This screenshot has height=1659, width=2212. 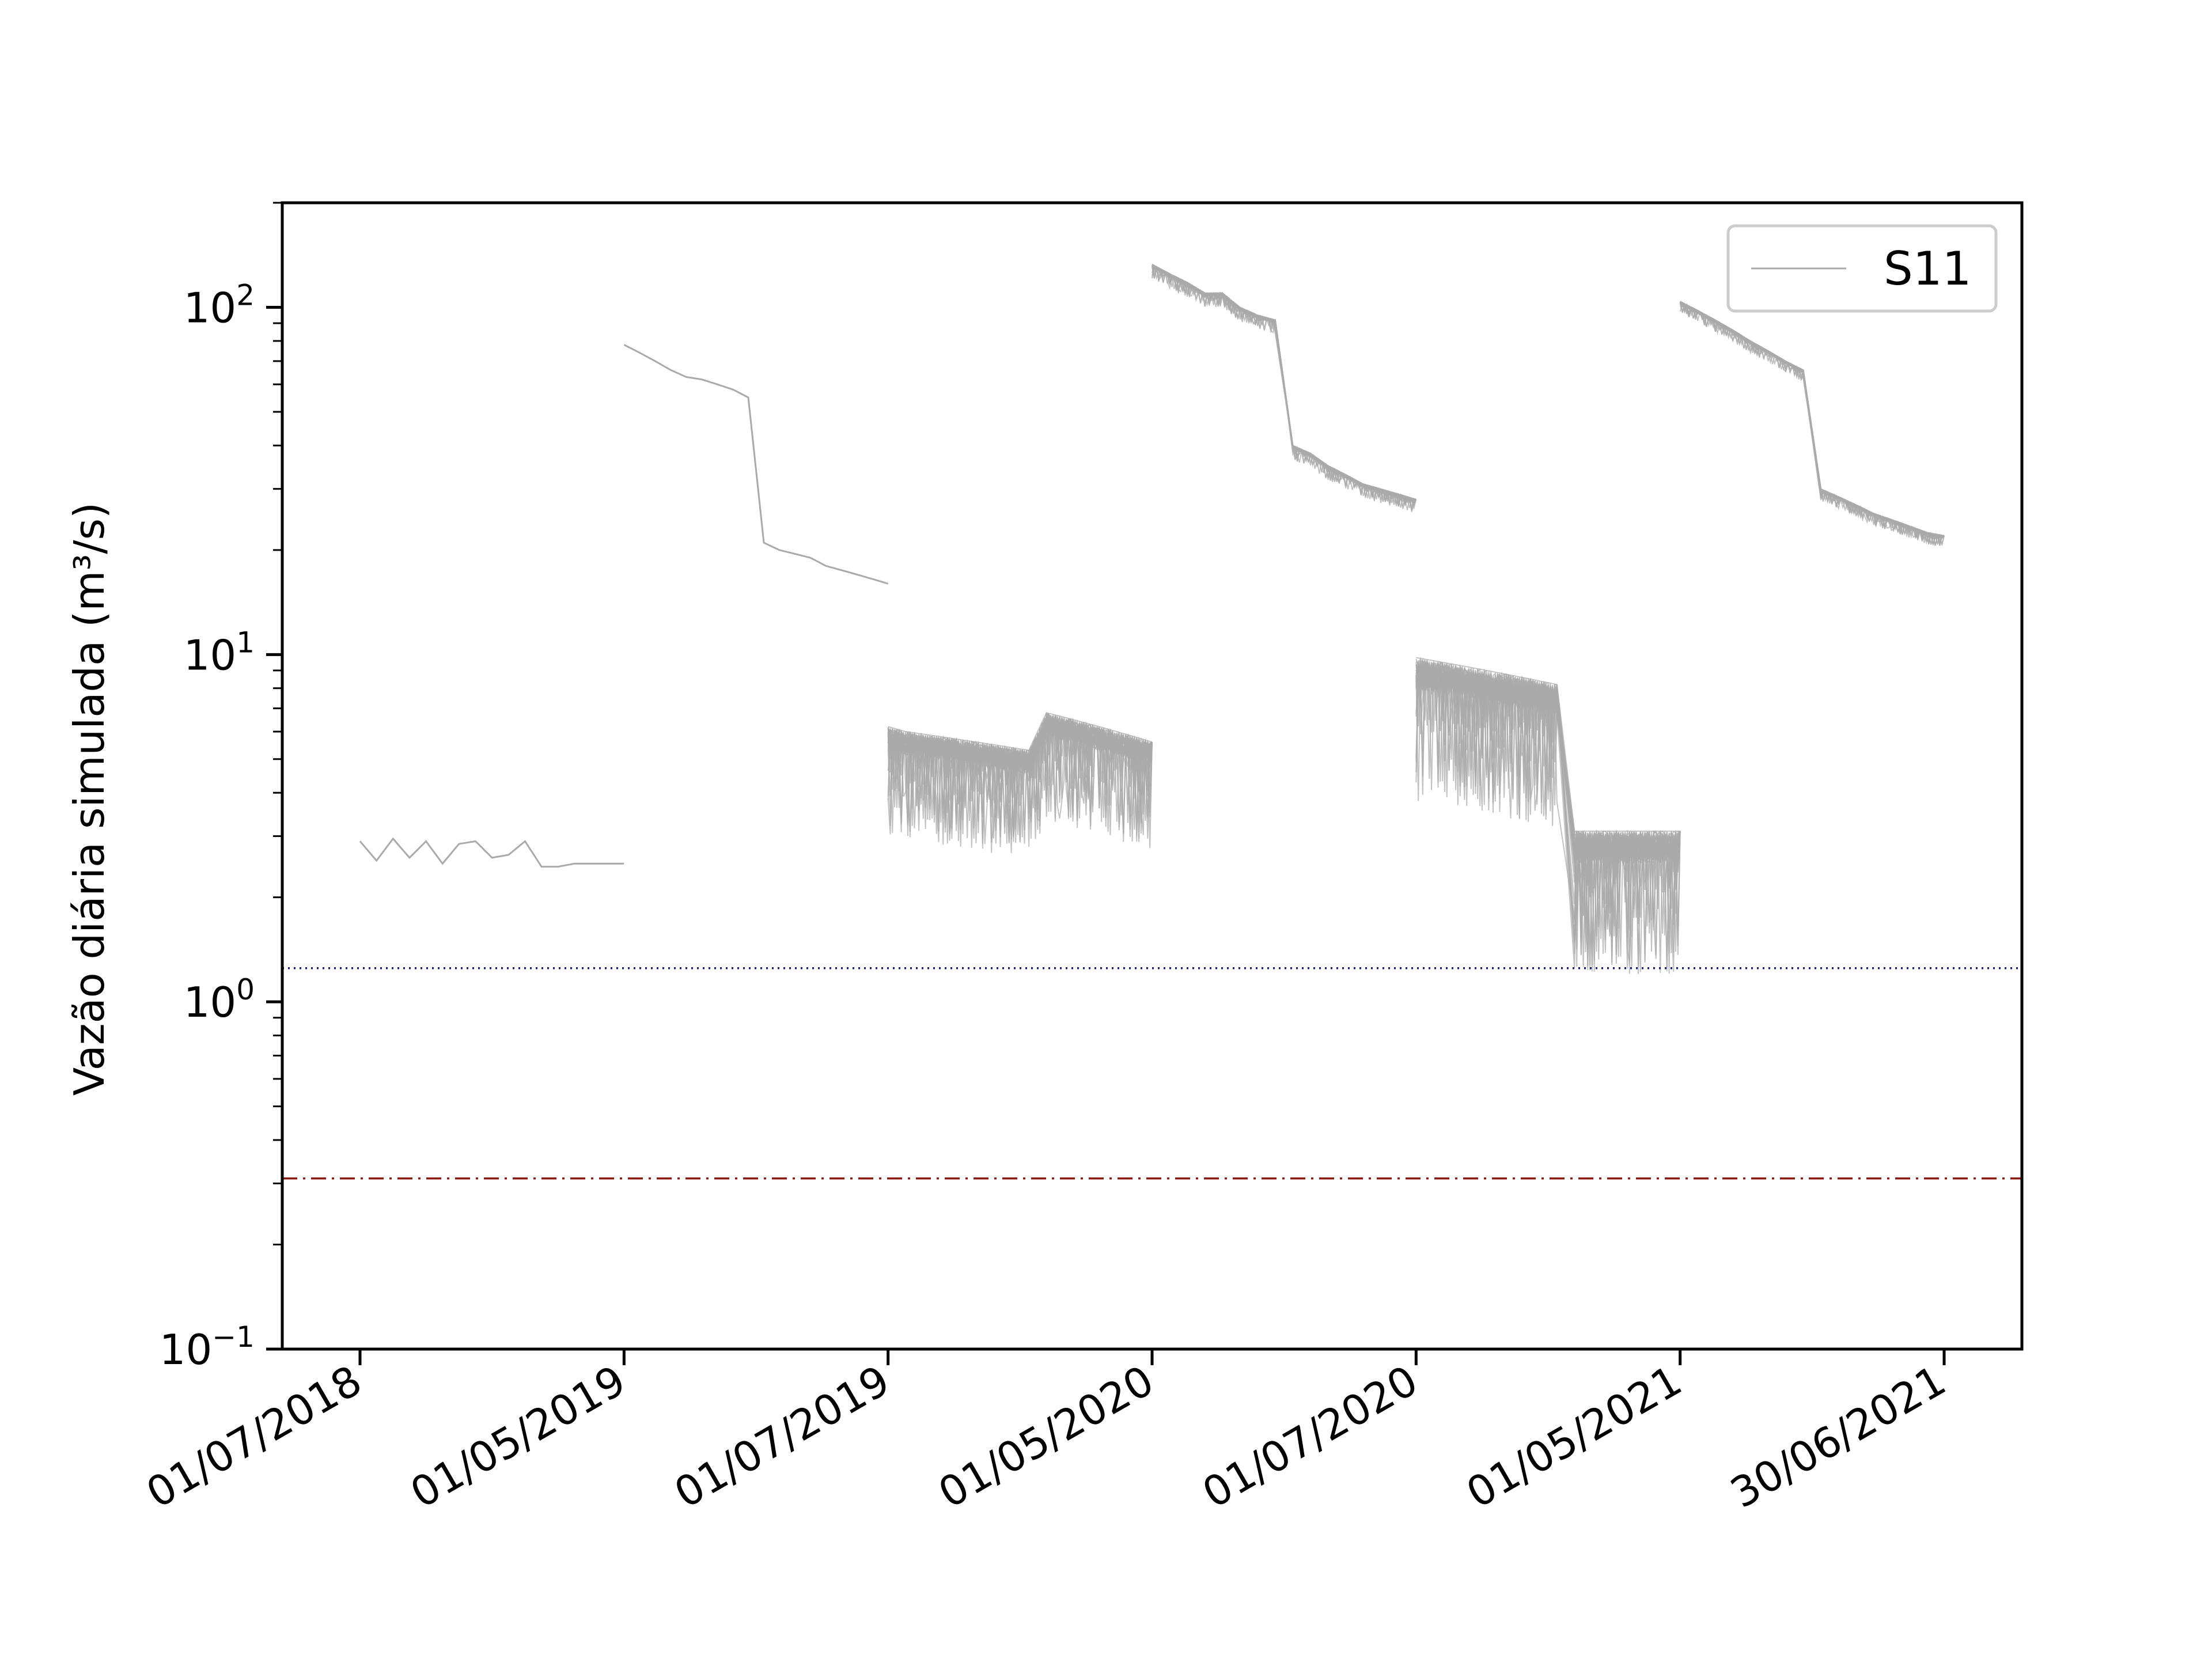 What do you see at coordinates (219, 305) in the screenshot?
I see `y-tick-label: 10²` at bounding box center [219, 305].